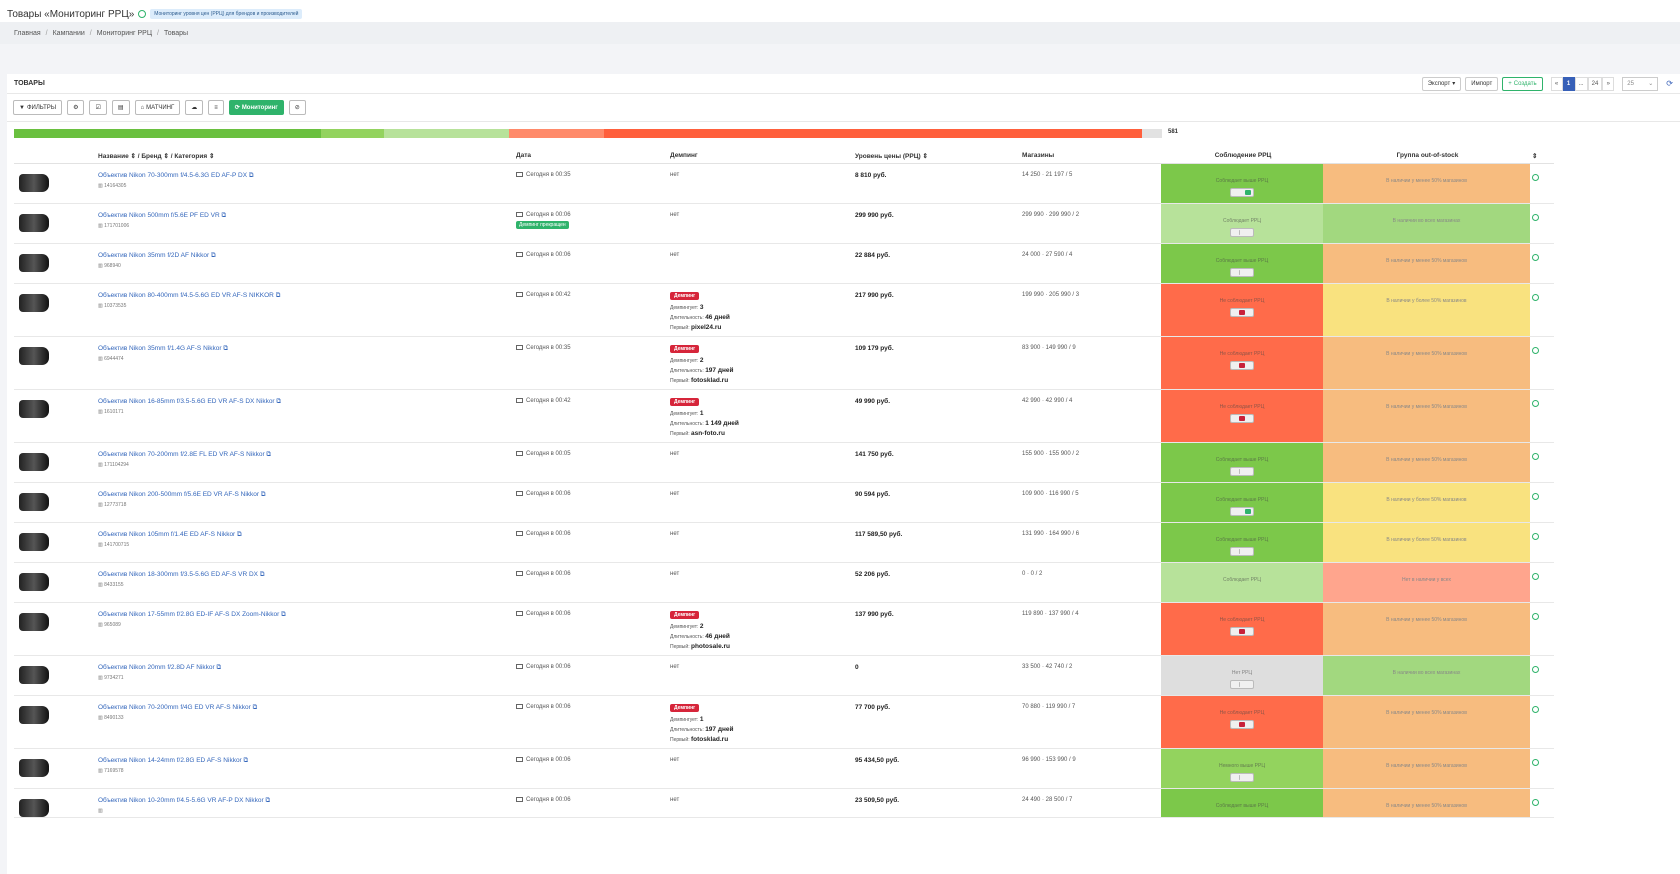  Describe the element at coordinates (157, 107) in the screenshot. I see `matching-button: ⌂ МАТЧИНГ` at that location.